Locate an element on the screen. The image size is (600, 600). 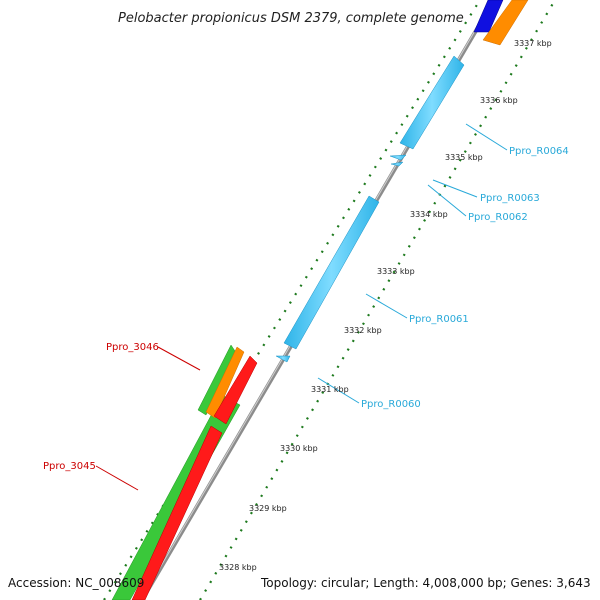
rna-feature-r0062 is located at coordinates (397, 164).